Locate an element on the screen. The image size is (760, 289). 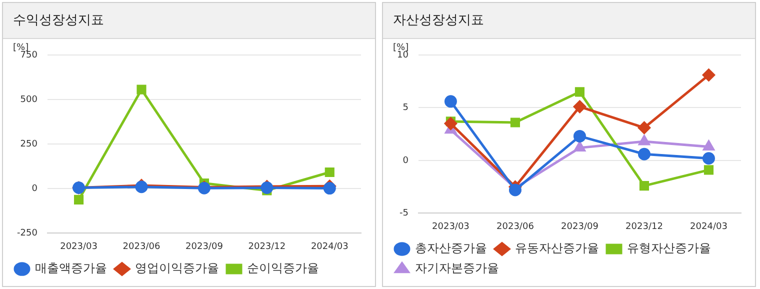
legend-label: 매출액증가율 is located at coordinates (71, 268).